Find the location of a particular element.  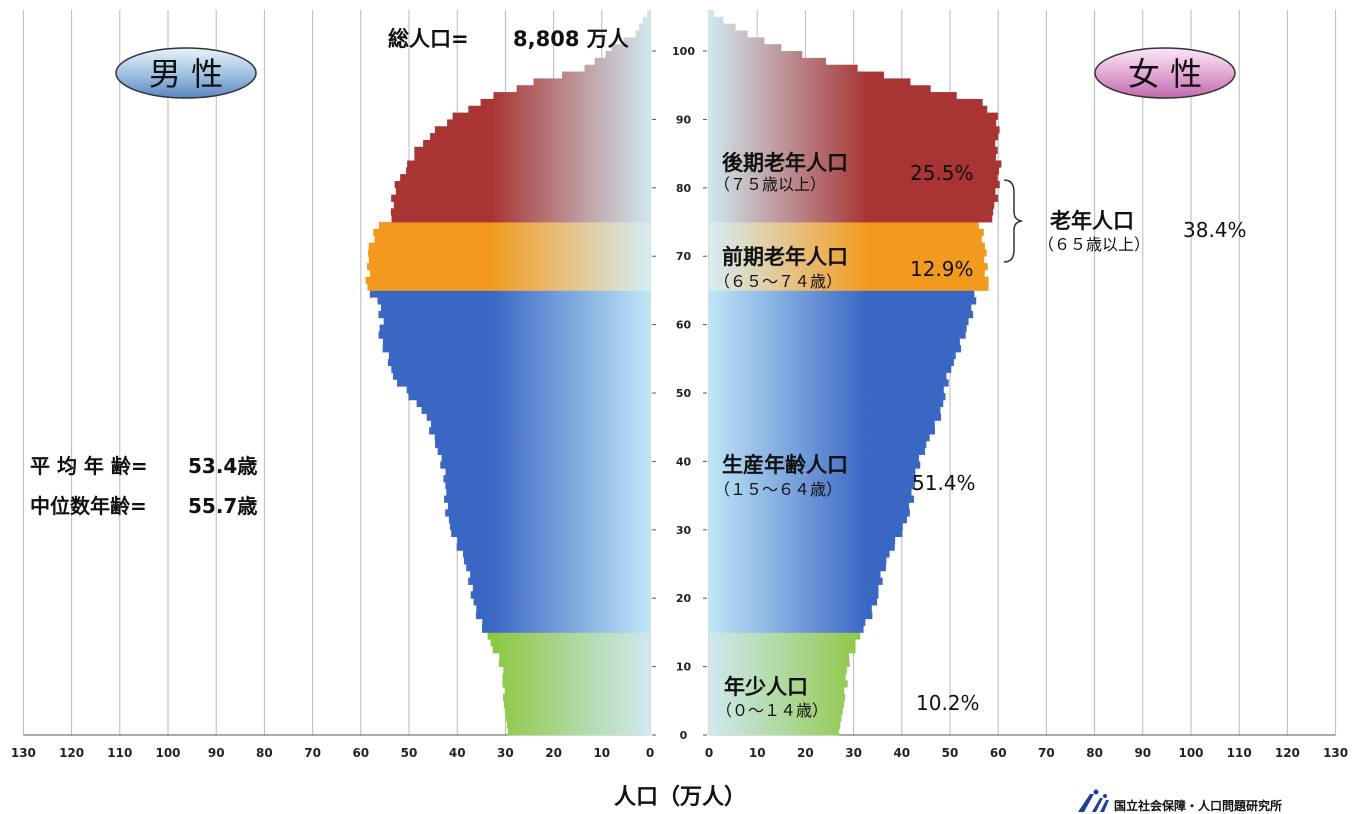

early-elderly-label: 前期老年人口 is located at coordinates (785, 257).